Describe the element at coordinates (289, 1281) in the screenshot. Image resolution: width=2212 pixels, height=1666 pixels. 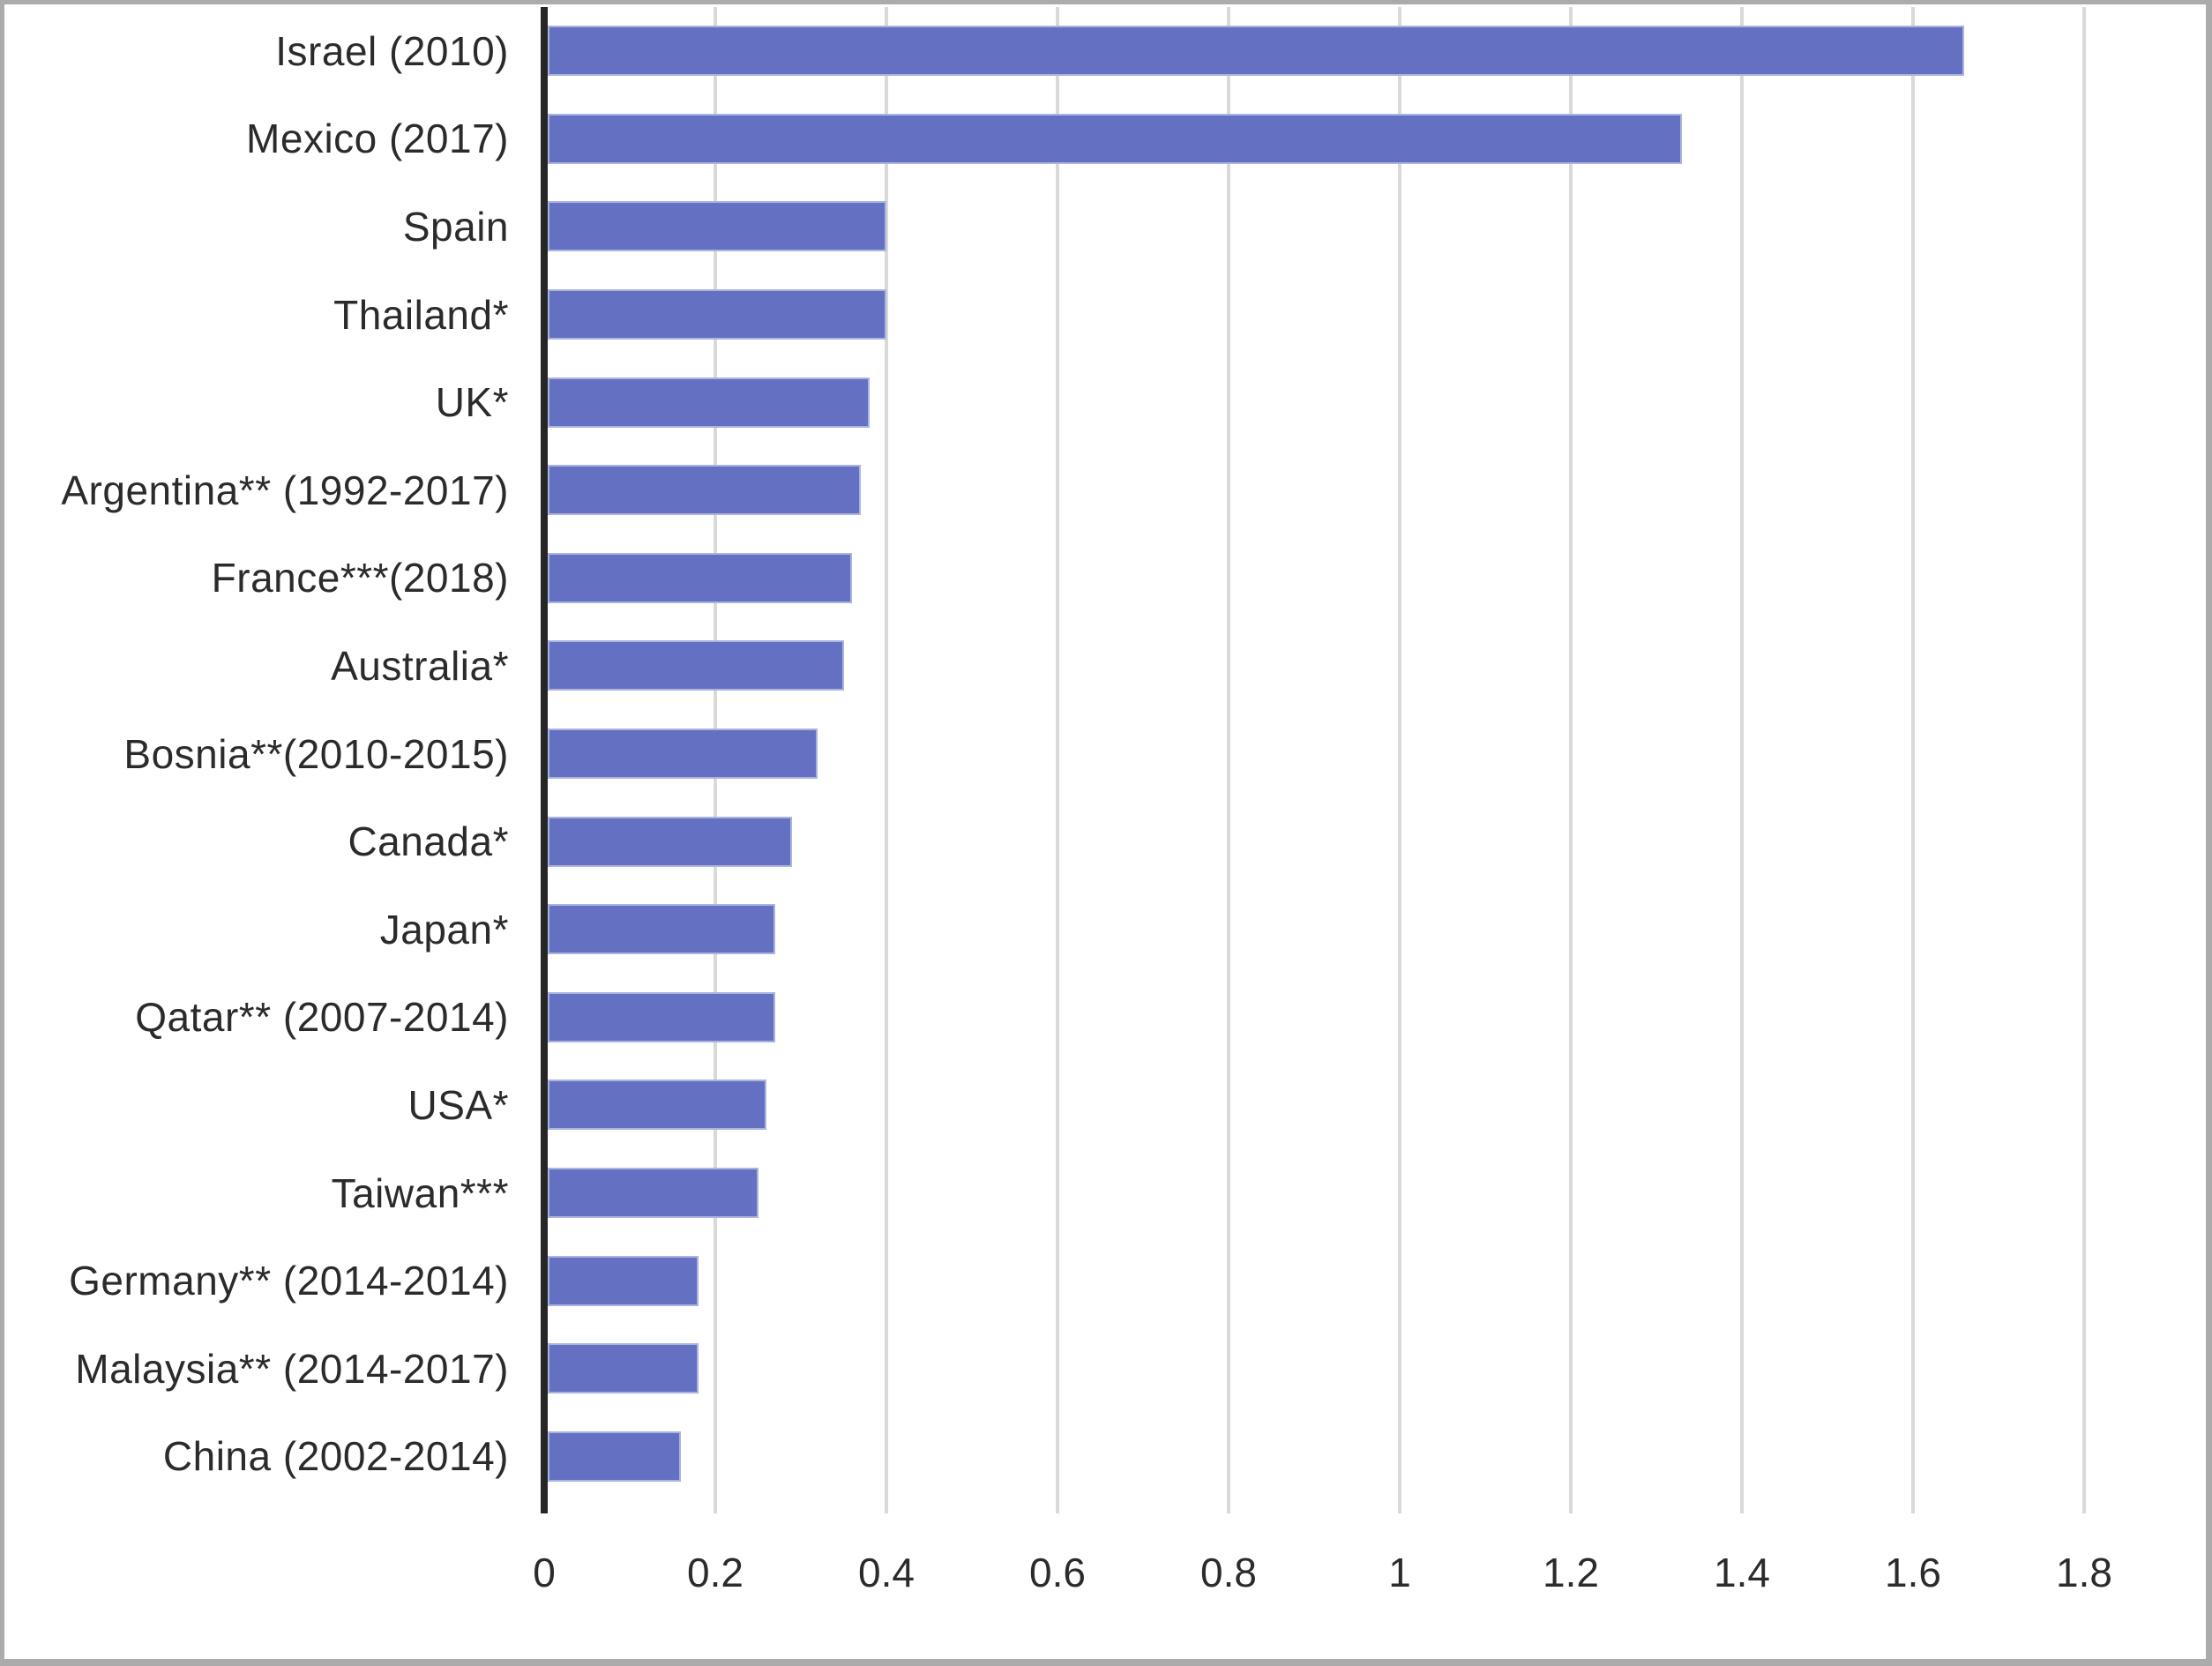
I see `category-label: Germany** (2014-2014)` at that location.